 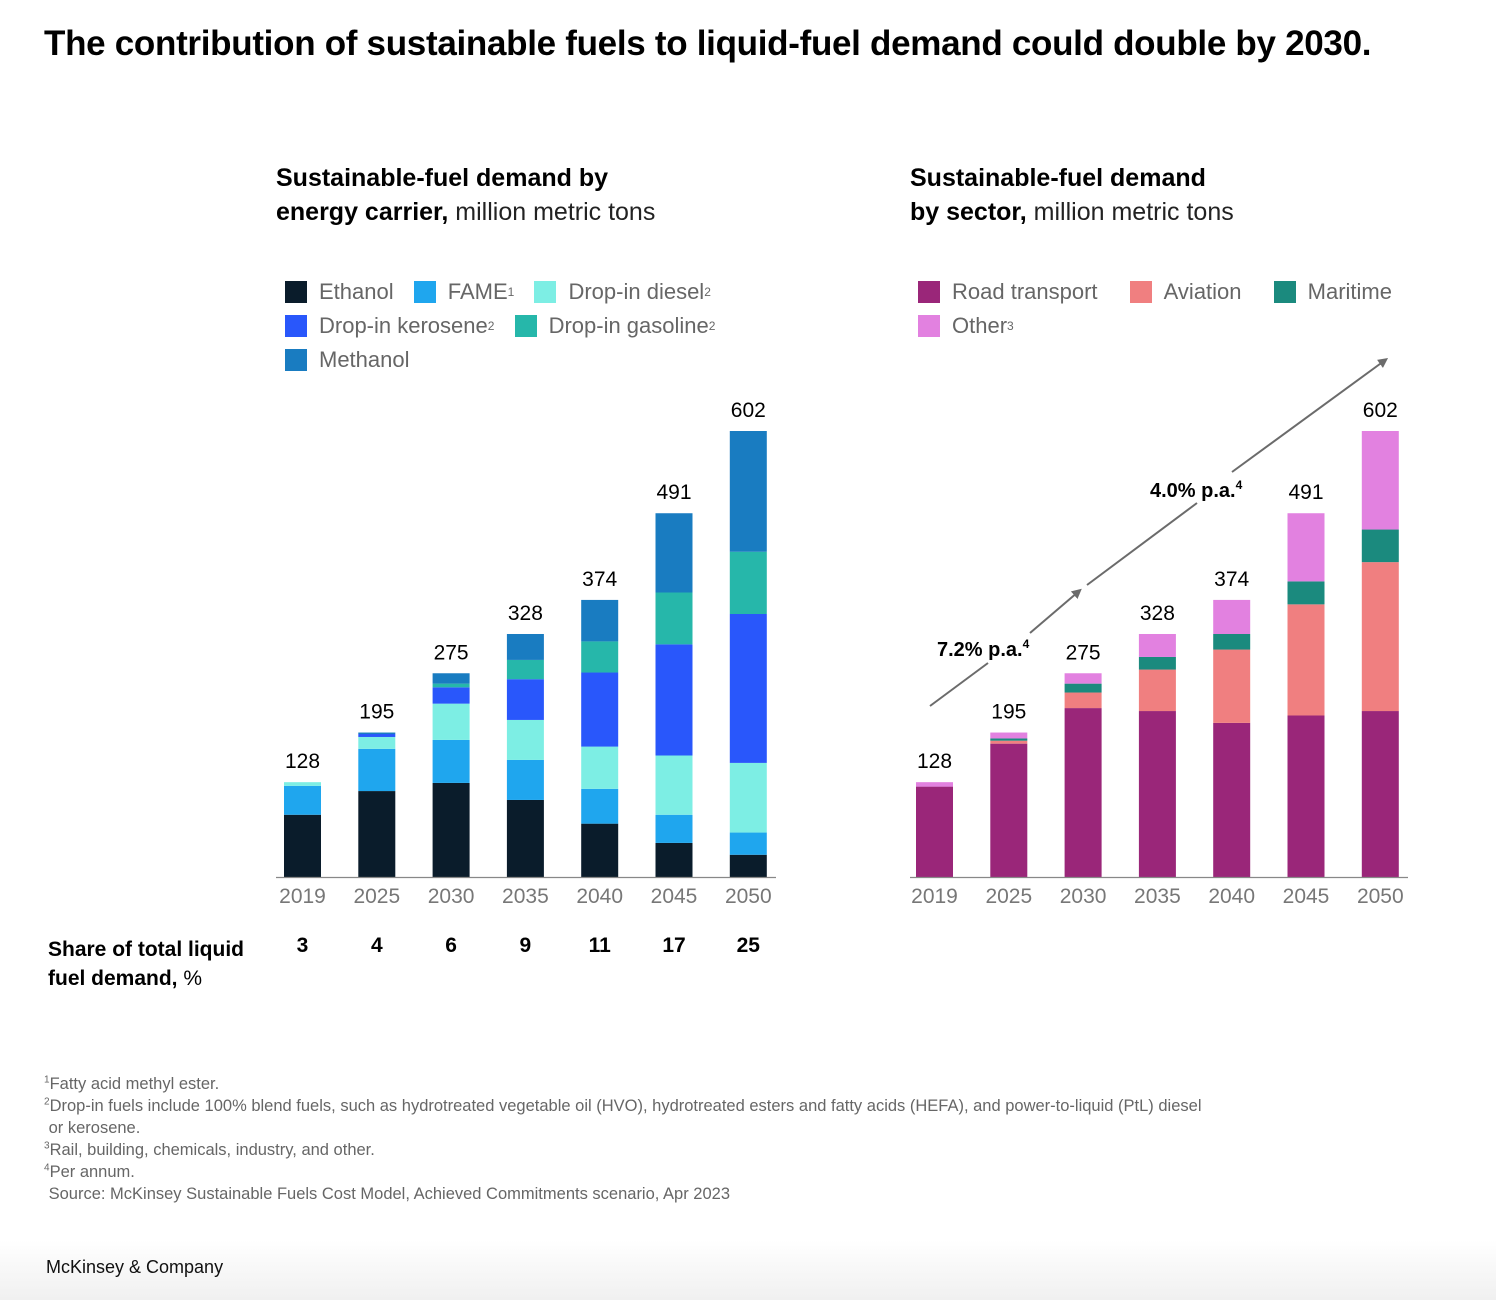 What do you see at coordinates (135, 1267) in the screenshot?
I see `brand-logo-text: McKinsey & Company` at bounding box center [135, 1267].